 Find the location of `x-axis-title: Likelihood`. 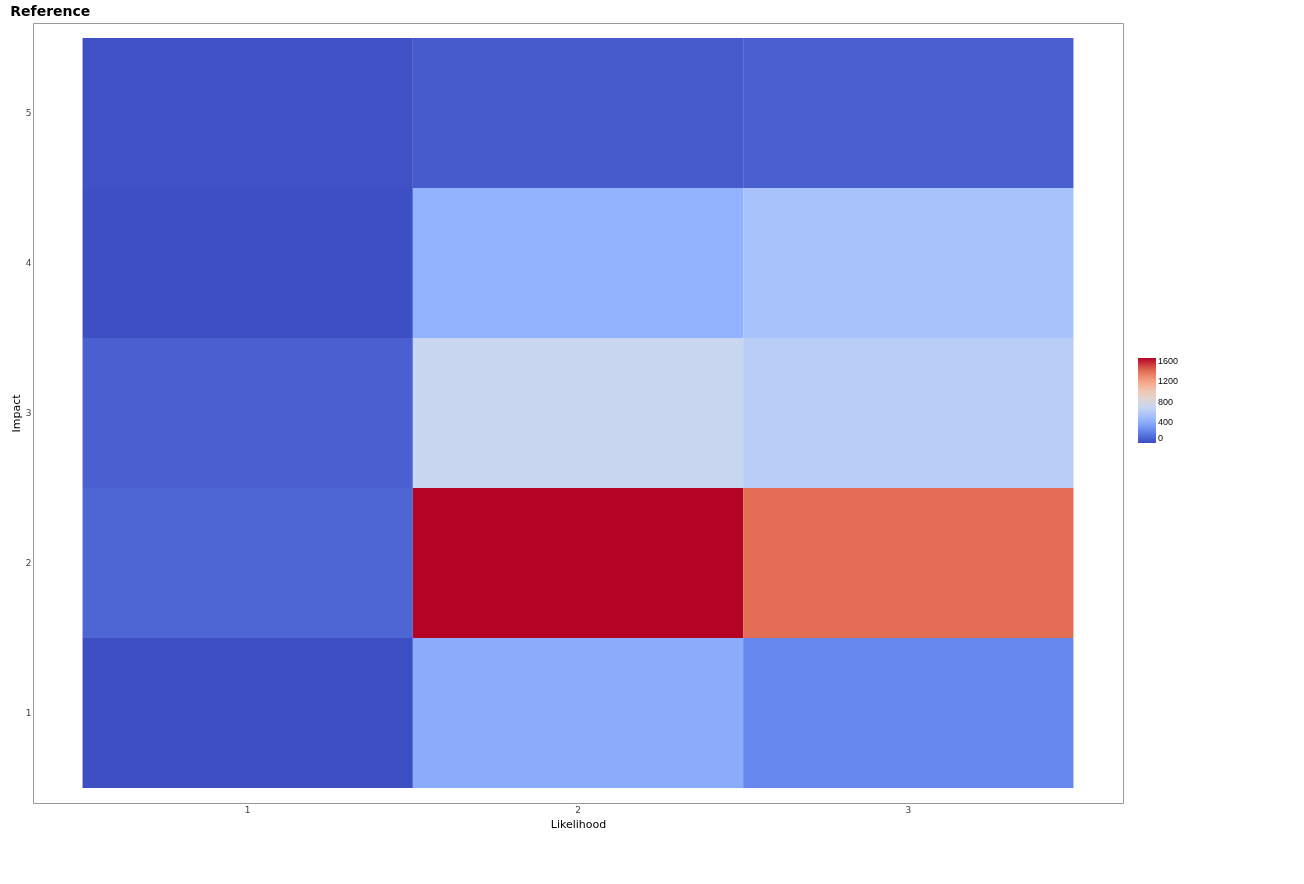

x-axis-title: Likelihood is located at coordinates (578, 824).